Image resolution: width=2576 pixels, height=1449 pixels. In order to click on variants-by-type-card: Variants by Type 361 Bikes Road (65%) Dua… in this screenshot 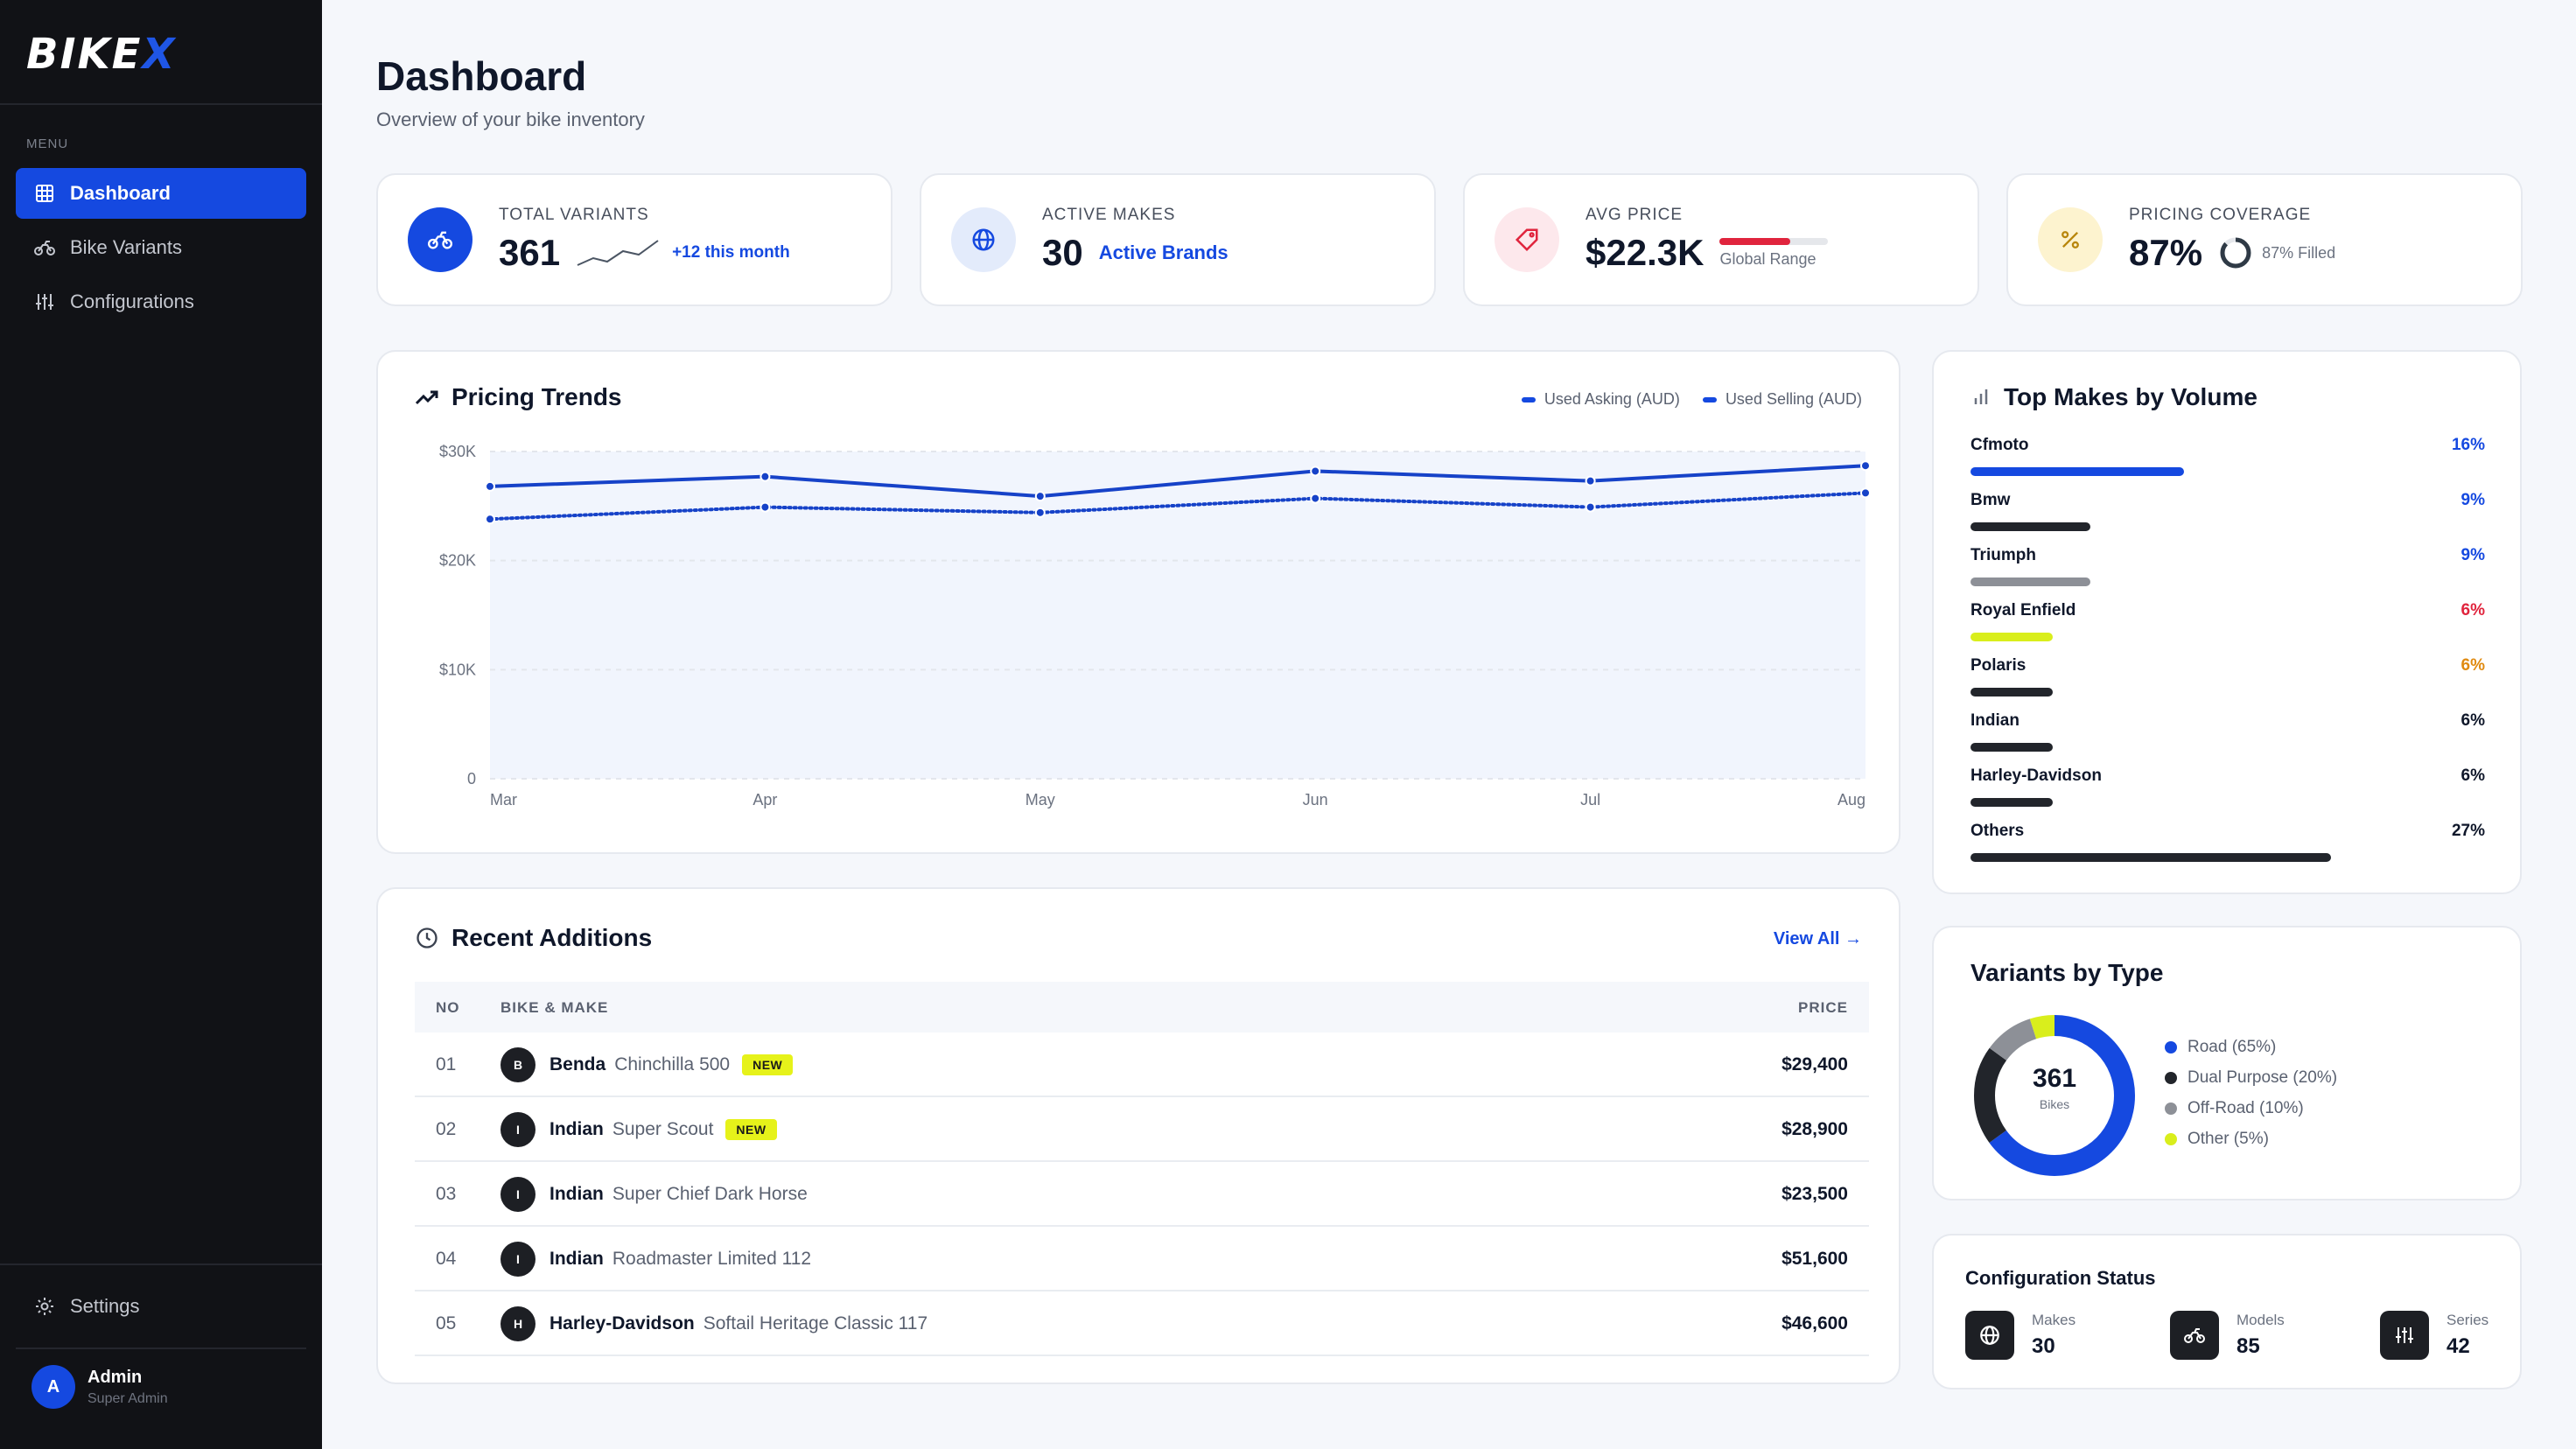, I will do `click(2227, 1063)`.